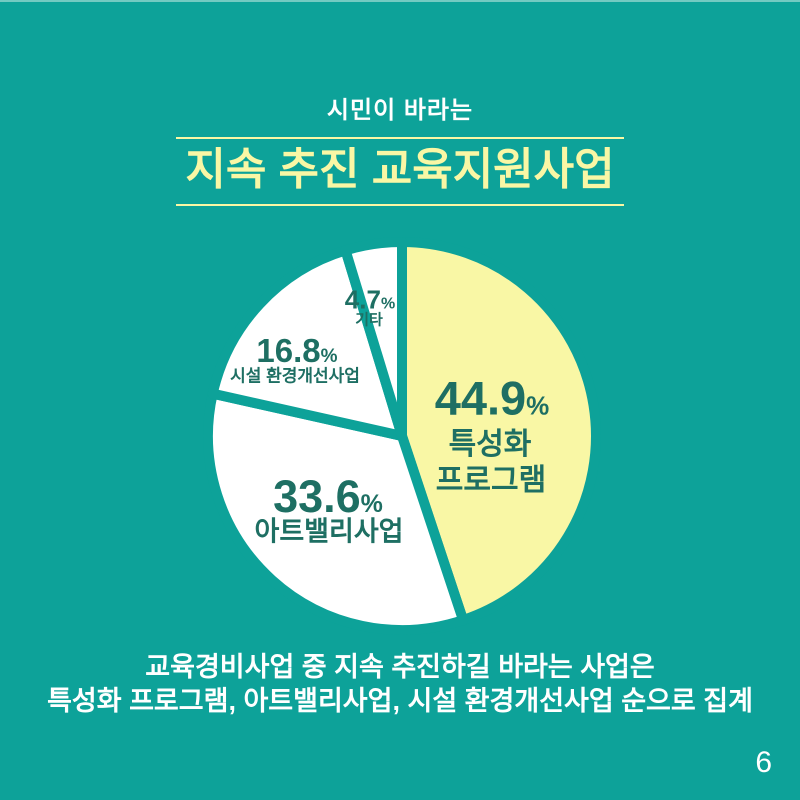  Describe the element at coordinates (369, 320) in the screenshot. I see `slice-3-name: 기타` at that location.